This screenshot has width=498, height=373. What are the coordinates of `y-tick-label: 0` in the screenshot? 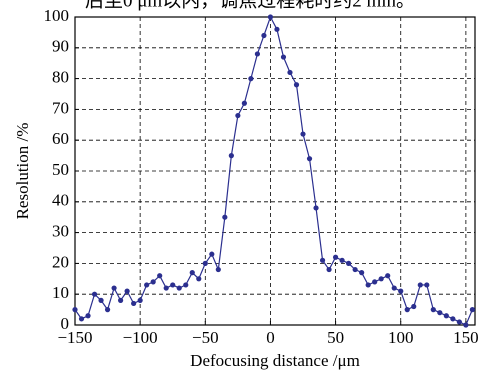 It's located at (65, 323).